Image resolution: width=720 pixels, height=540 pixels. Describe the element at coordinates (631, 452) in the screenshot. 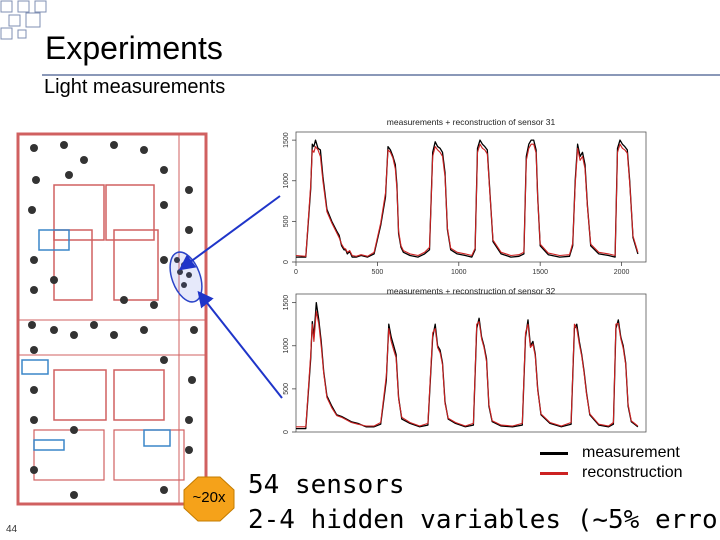

I see `legend-label-measurement: measurement` at that location.